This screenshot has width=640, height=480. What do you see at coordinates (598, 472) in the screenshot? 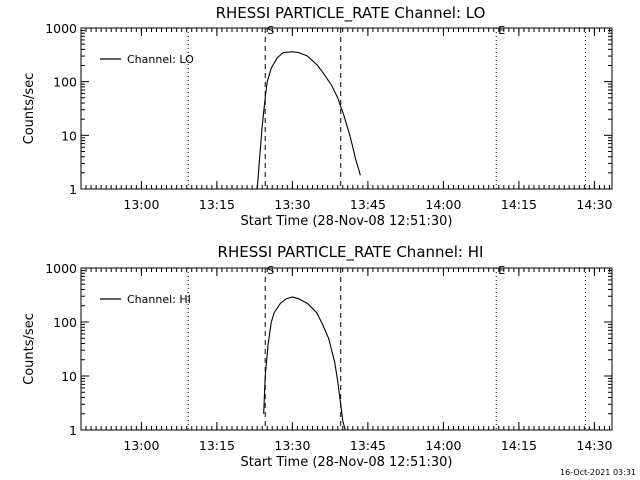
I see `footer-timestamp: 16-Oct-2021 03:31` at bounding box center [598, 472].